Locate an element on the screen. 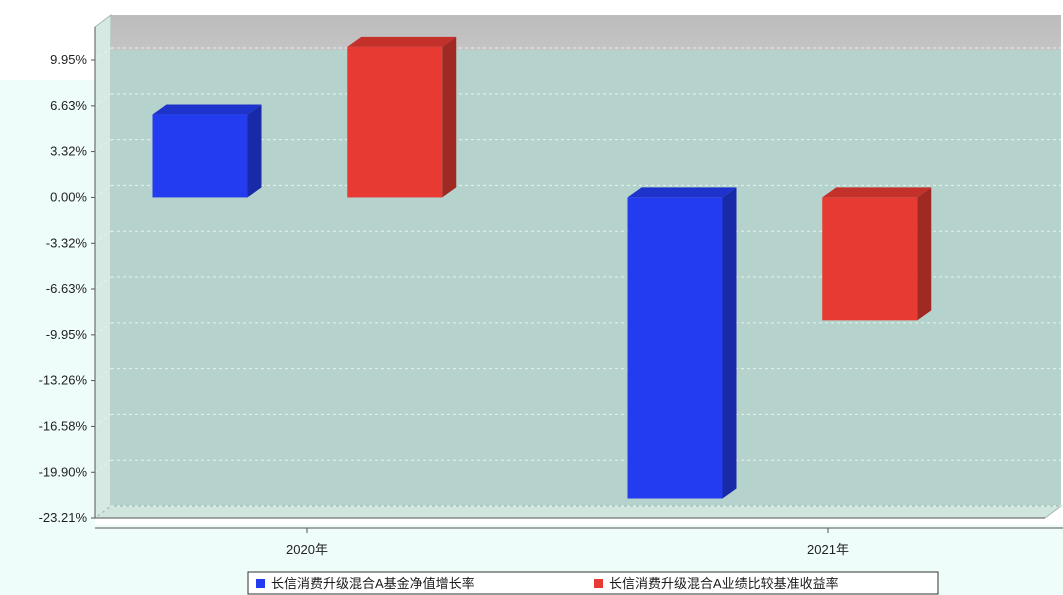 Image resolution: width=1063 pixels, height=595 pixels. legend: 长信消费升级混合A基金净值增长率 长信消费升级混合A业绩比较基准收益率 is located at coordinates (593, 583).